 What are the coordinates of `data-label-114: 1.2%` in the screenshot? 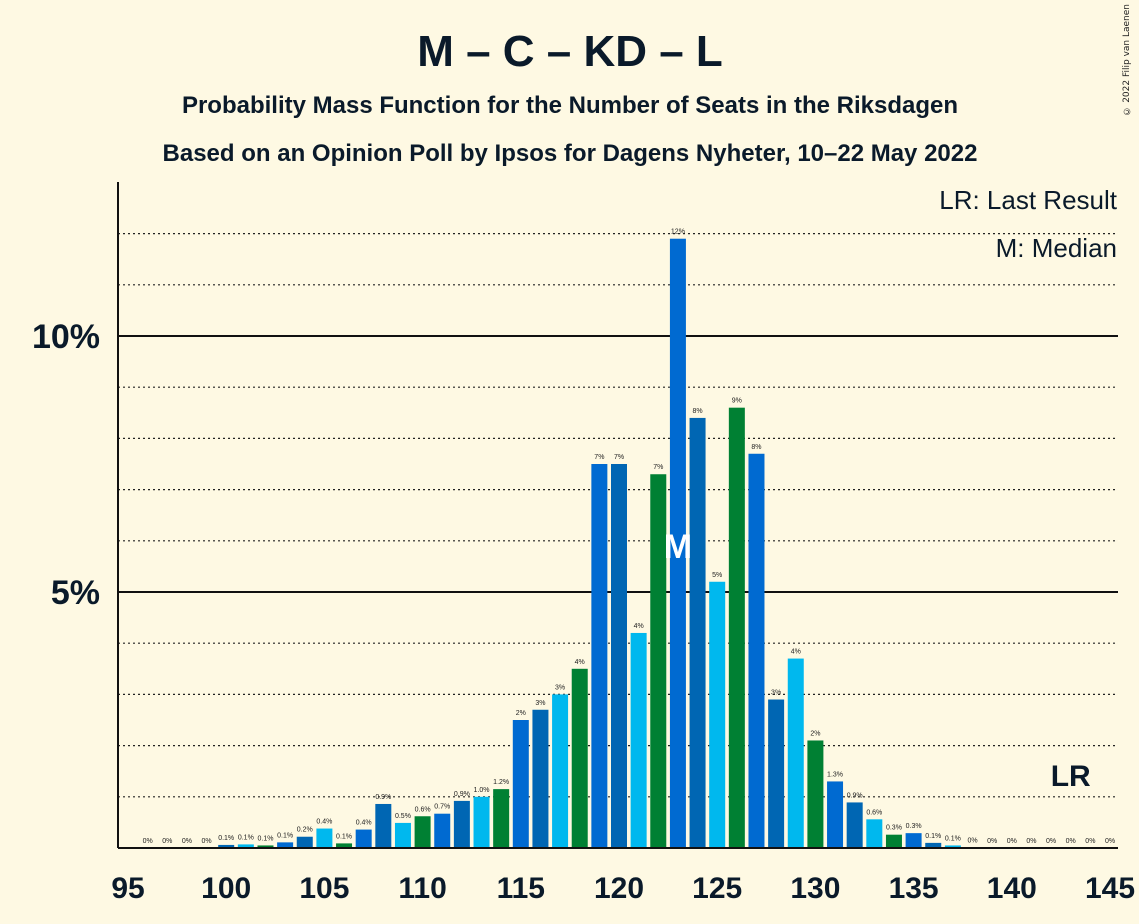 It's located at (501, 782).